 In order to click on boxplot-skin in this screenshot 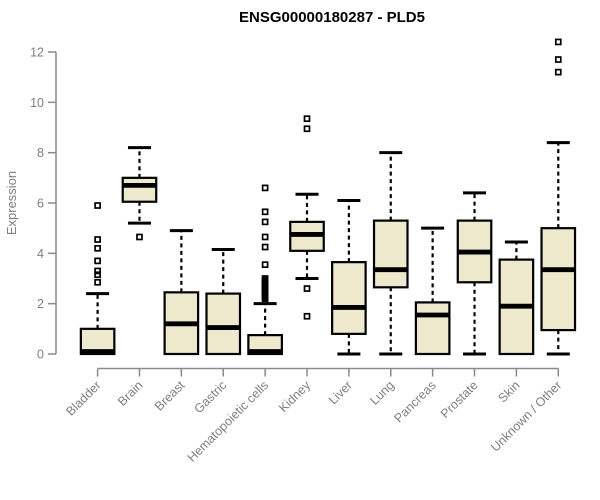, I will do `click(516, 298)`.